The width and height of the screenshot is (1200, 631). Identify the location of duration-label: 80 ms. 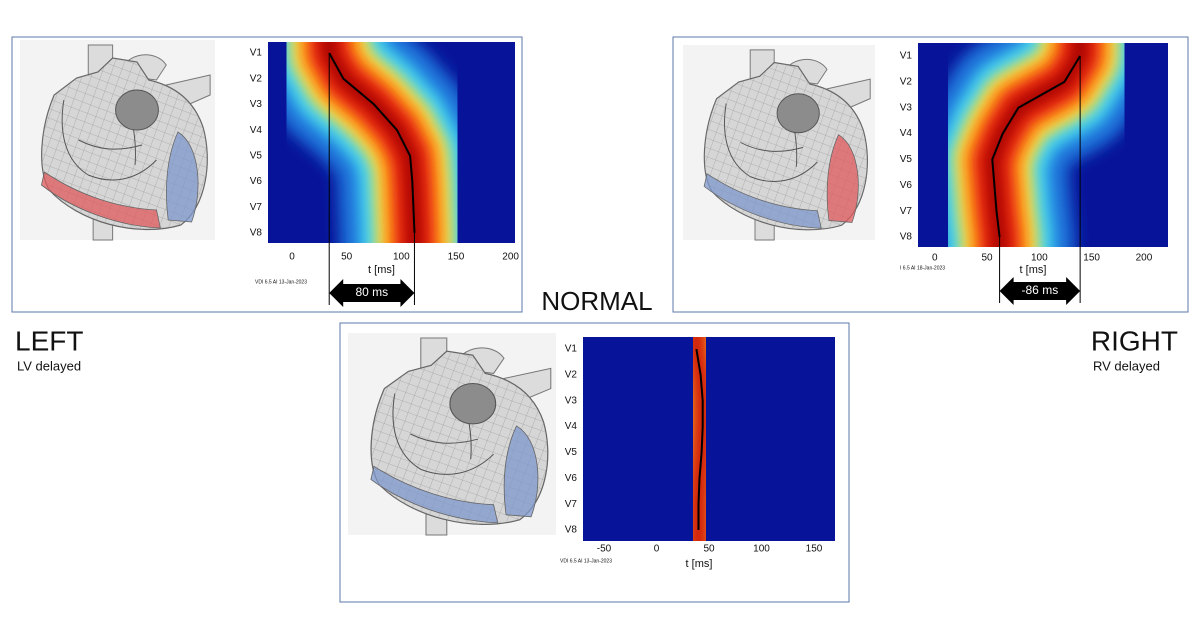
(371, 292).